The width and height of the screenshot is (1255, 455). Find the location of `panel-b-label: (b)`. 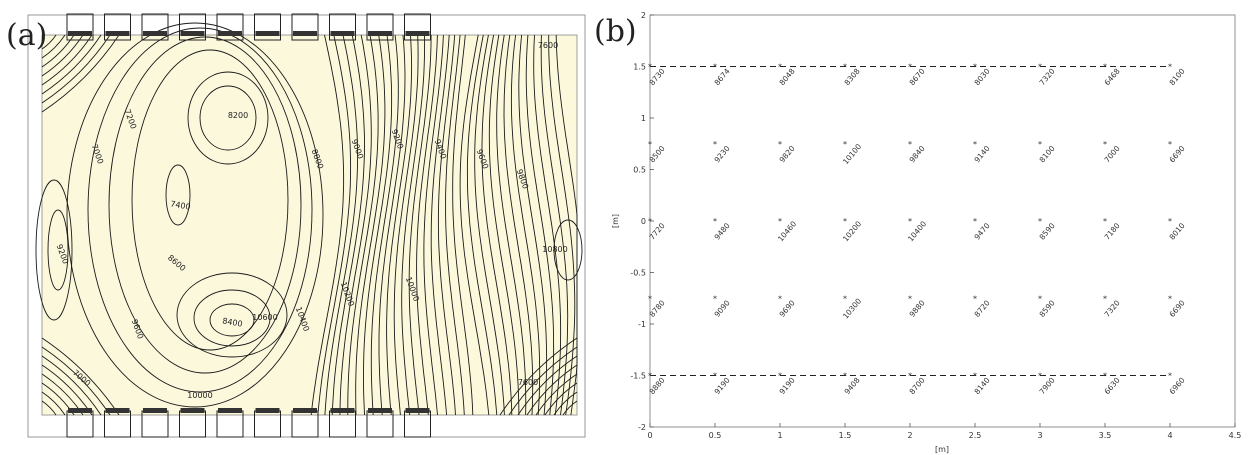

panel-b-label: (b) is located at coordinates (615, 31).